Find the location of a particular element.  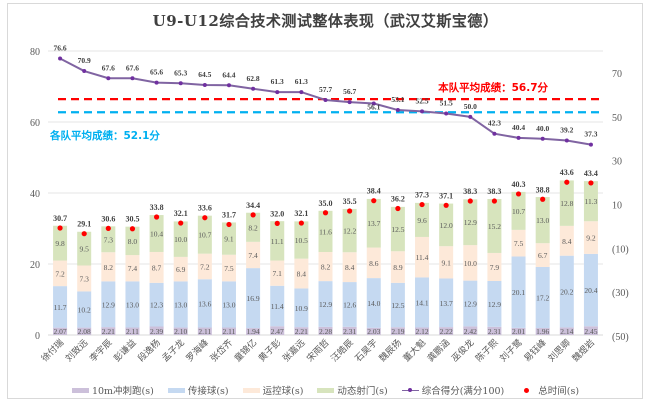

category-label: 童锦亿 is located at coordinates (246, 351).